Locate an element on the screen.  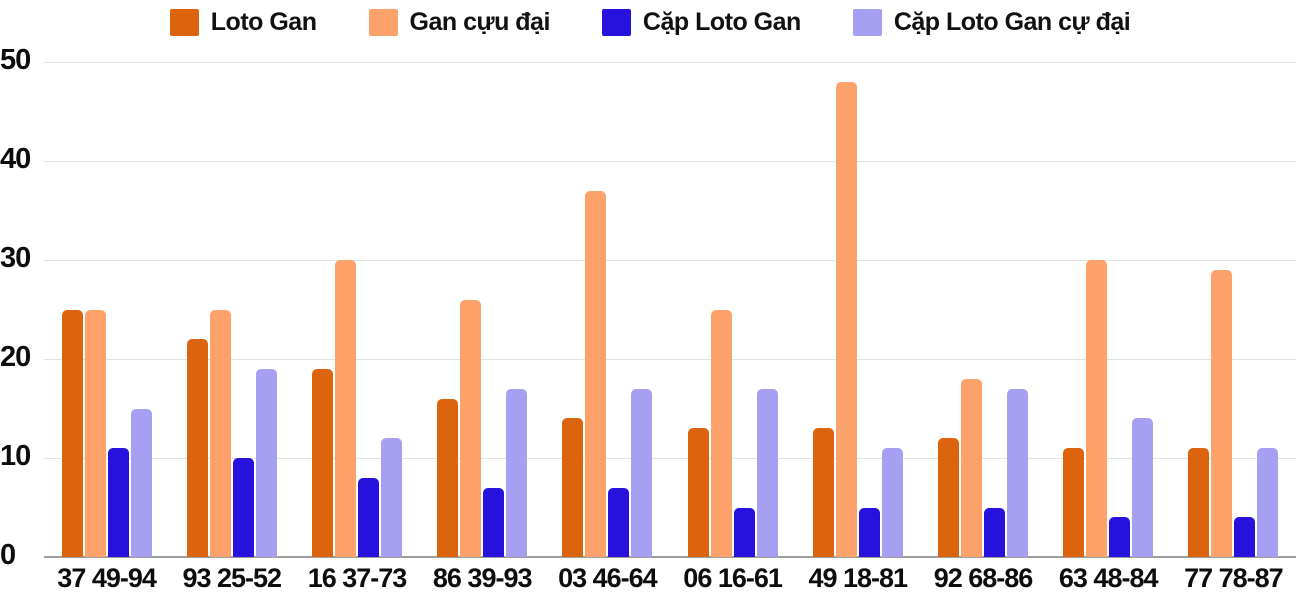
x-tick-label-86-39-93: 86 39-93 is located at coordinates (482, 578).